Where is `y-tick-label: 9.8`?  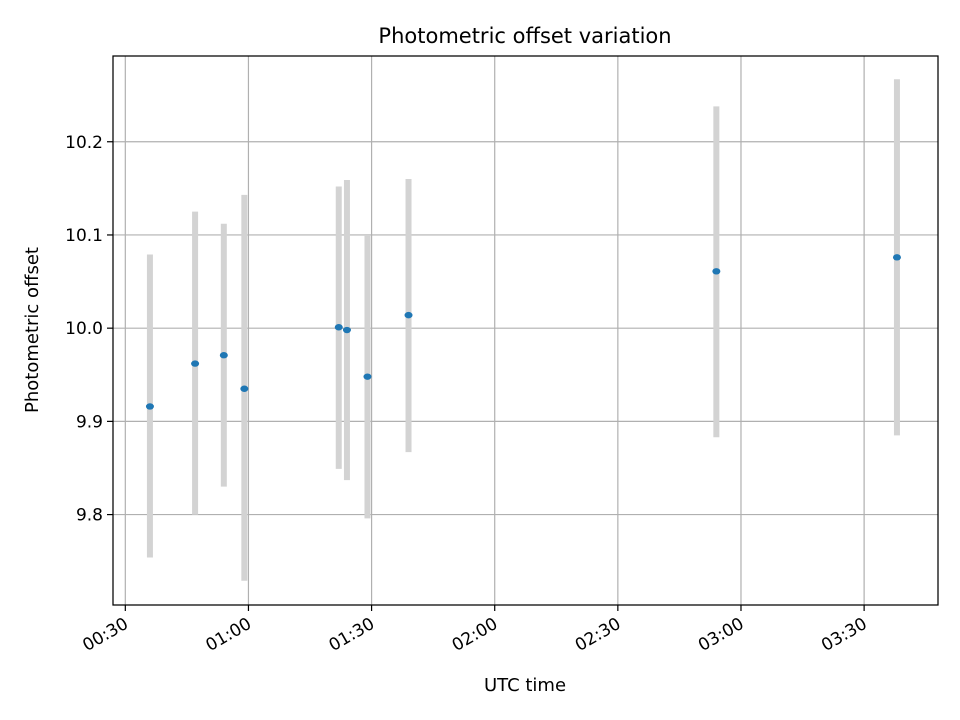 y-tick-label: 9.8 is located at coordinates (89, 516).